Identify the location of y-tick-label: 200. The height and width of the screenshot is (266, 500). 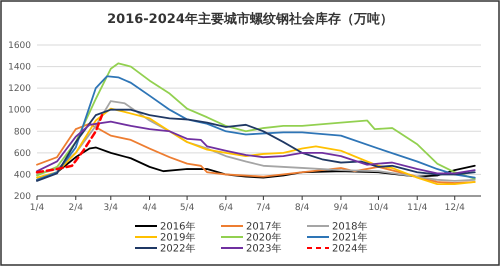
(23, 197).